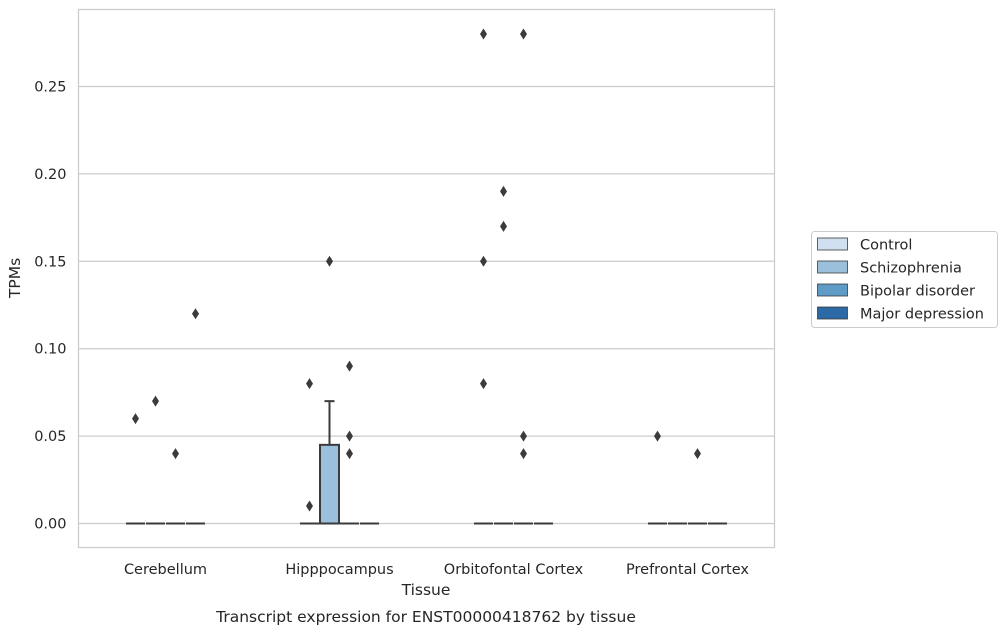 This screenshot has width=1007, height=634. I want to click on x-tick-label: Cerebellum, so click(165, 570).